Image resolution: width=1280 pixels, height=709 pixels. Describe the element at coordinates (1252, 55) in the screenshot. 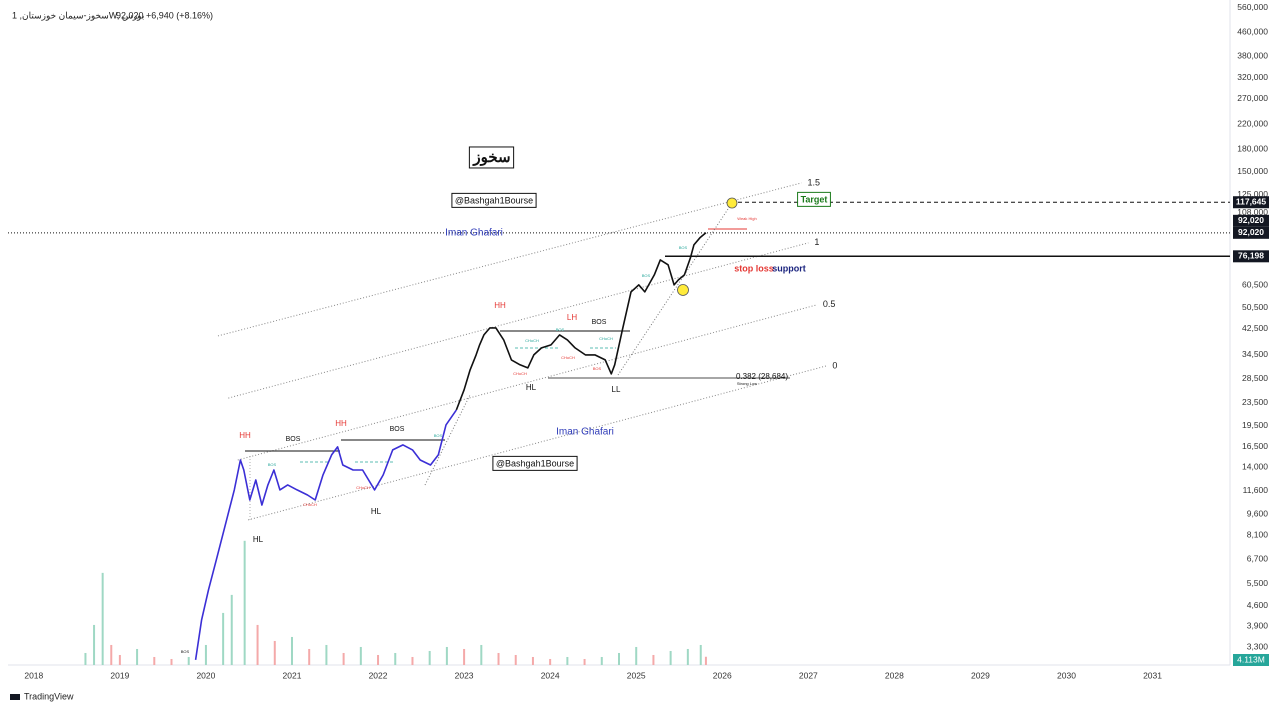

I see `y-tick-label: 380,000` at that location.